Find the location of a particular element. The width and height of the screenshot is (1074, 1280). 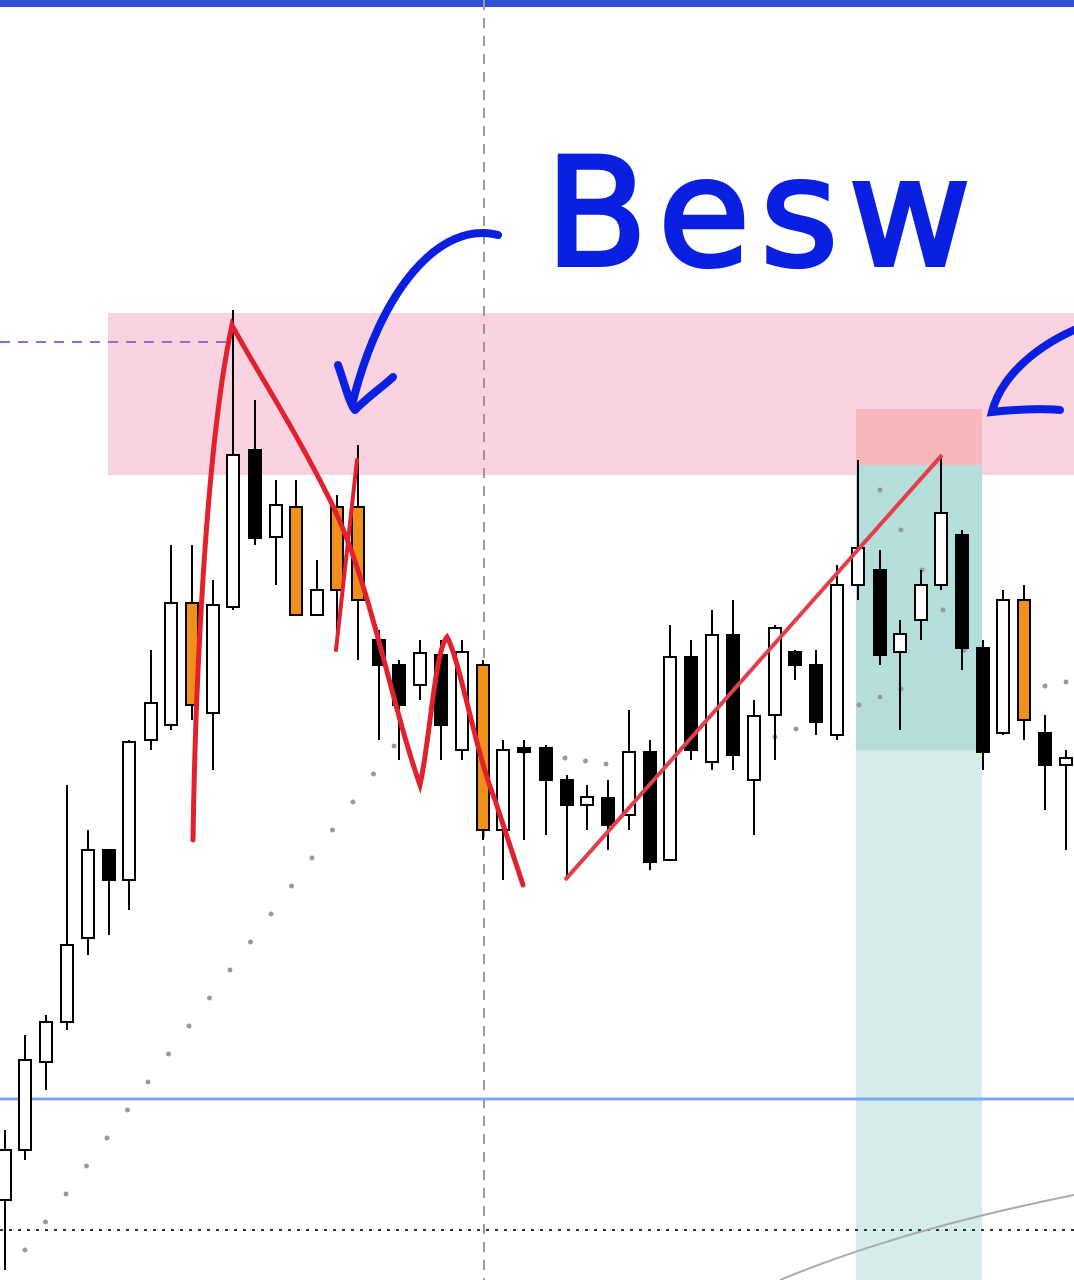

moving-average is located at coordinates (926, 1237).